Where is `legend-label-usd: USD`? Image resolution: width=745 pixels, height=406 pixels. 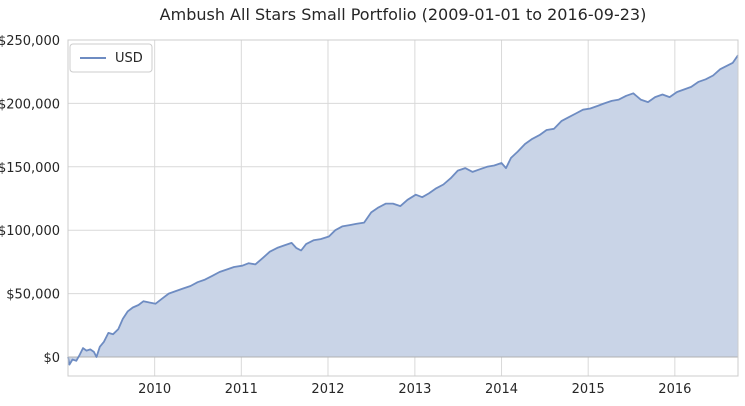 legend-label-usd: USD is located at coordinates (129, 58).